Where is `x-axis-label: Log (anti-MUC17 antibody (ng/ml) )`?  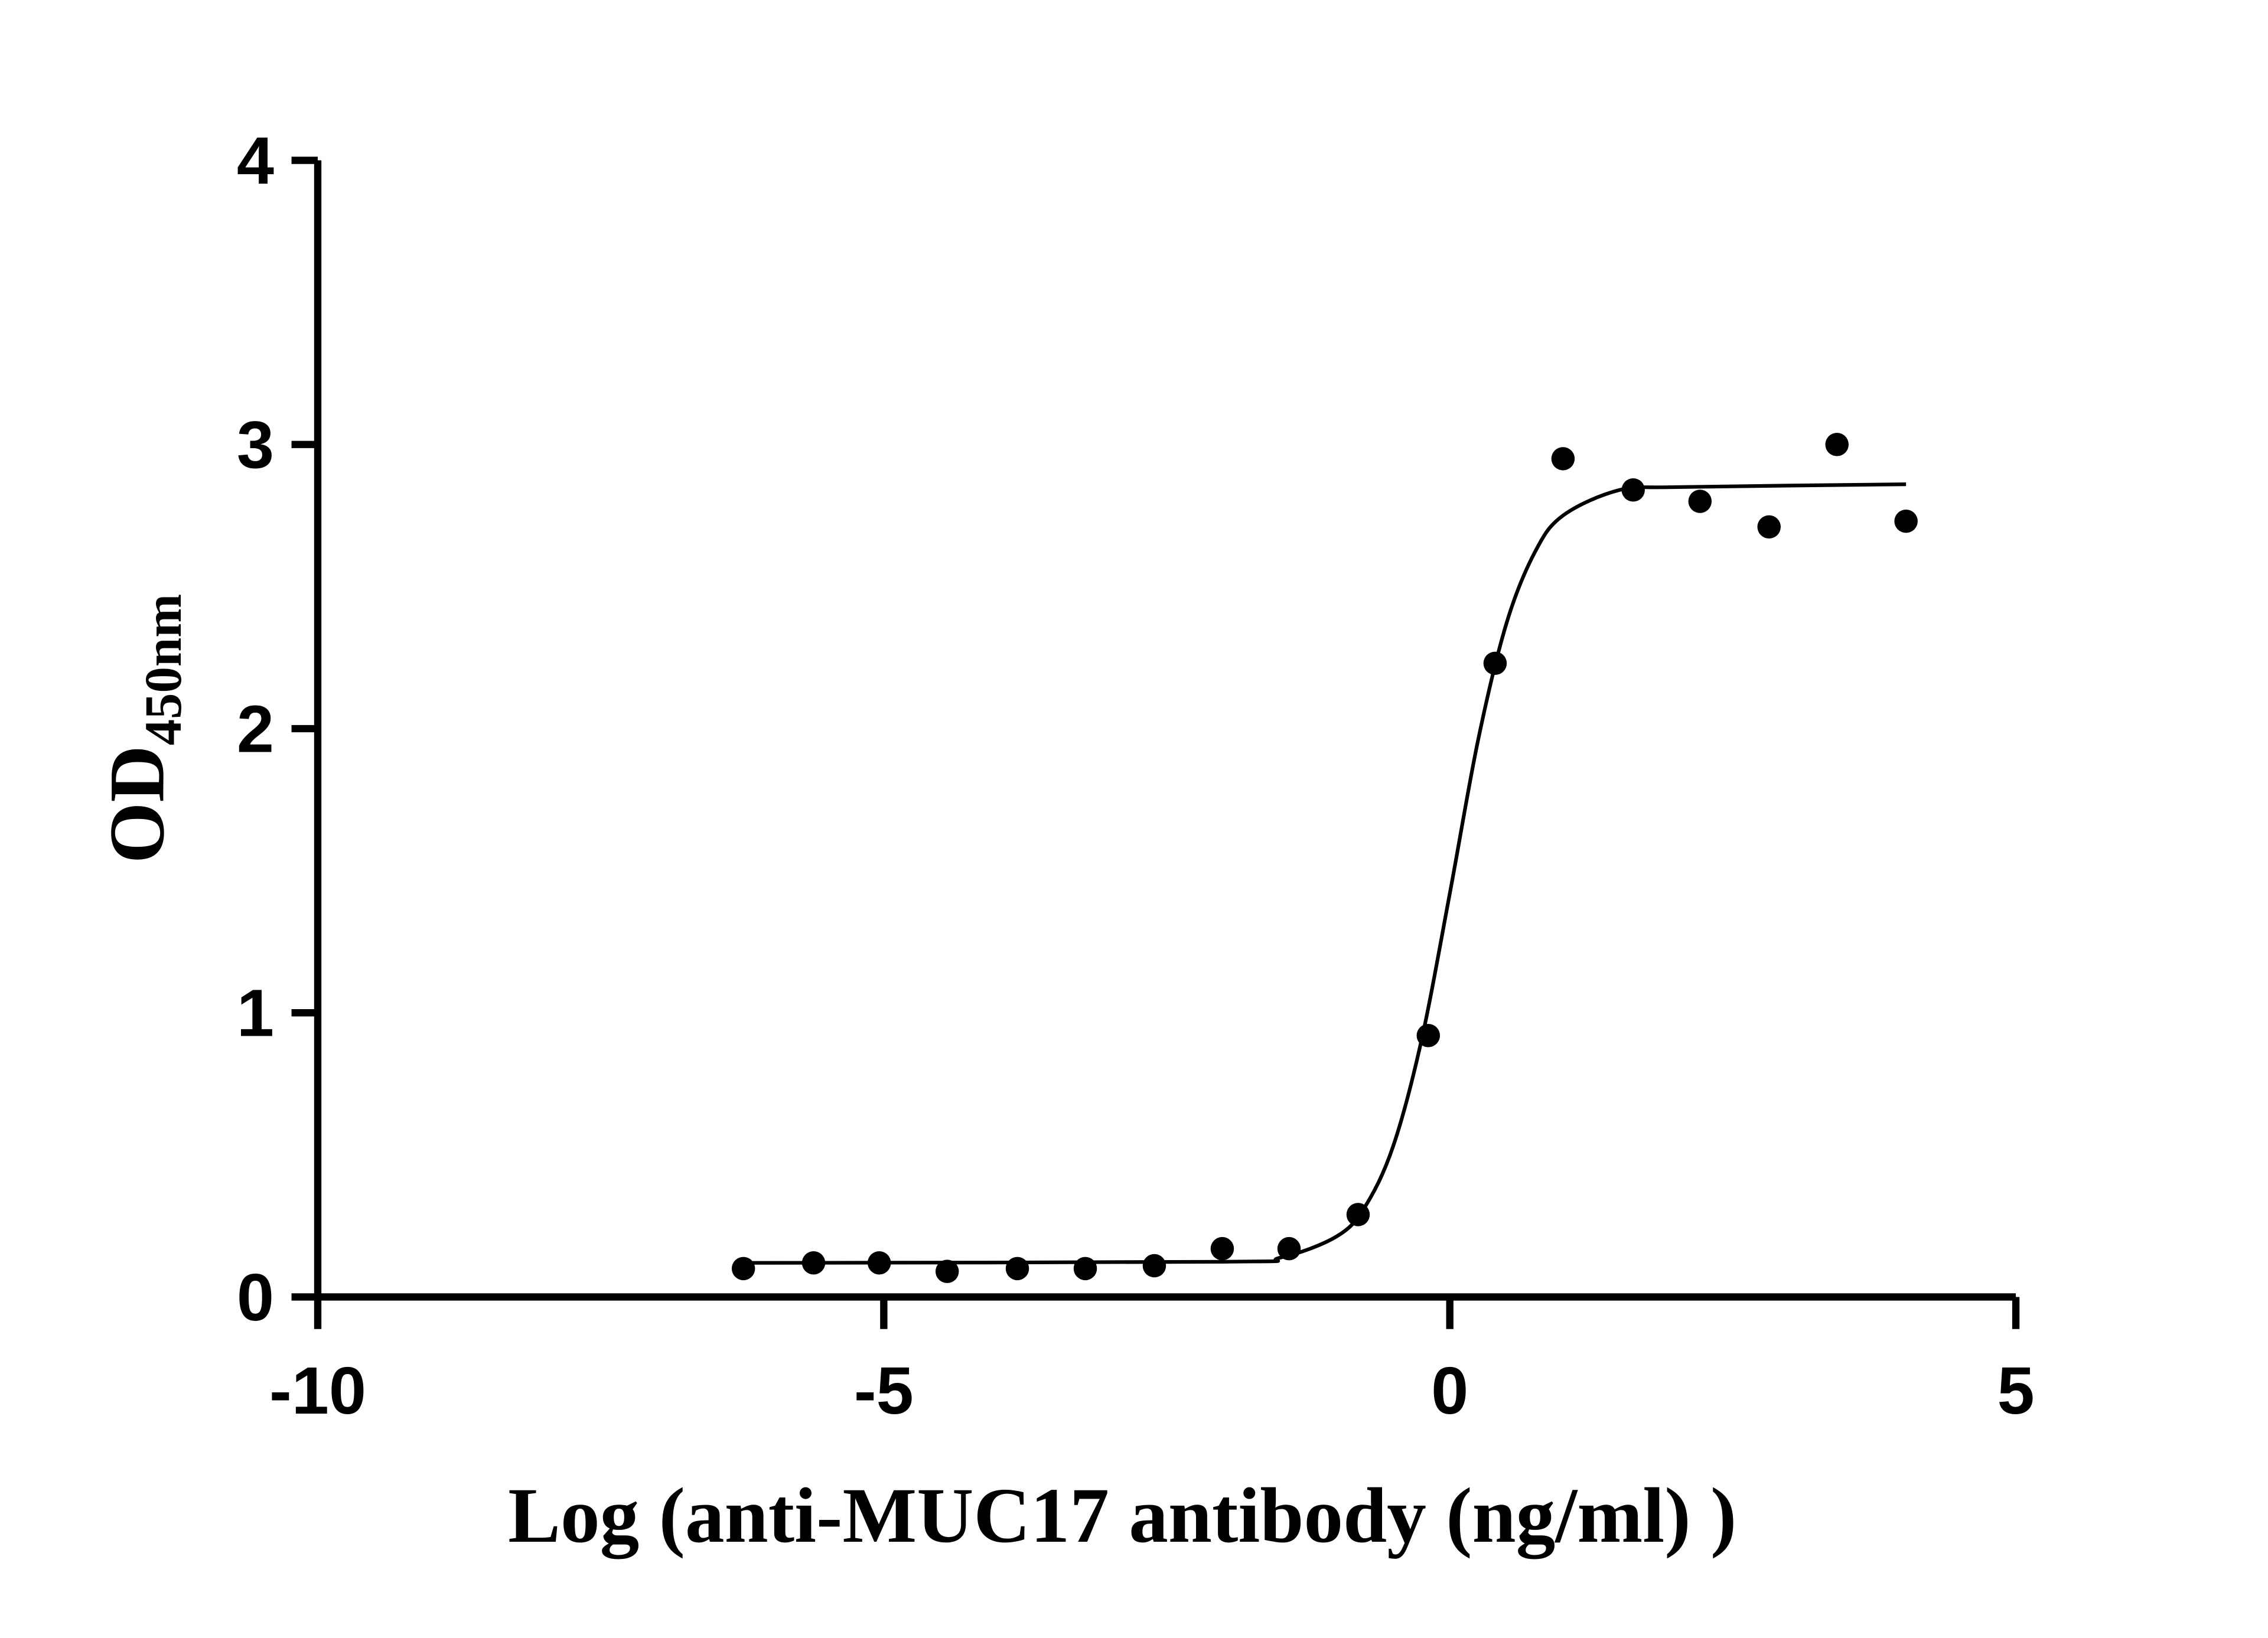
x-axis-label: Log (anti-MUC17 antibody (ng/ml) ) is located at coordinates (1122, 1515).